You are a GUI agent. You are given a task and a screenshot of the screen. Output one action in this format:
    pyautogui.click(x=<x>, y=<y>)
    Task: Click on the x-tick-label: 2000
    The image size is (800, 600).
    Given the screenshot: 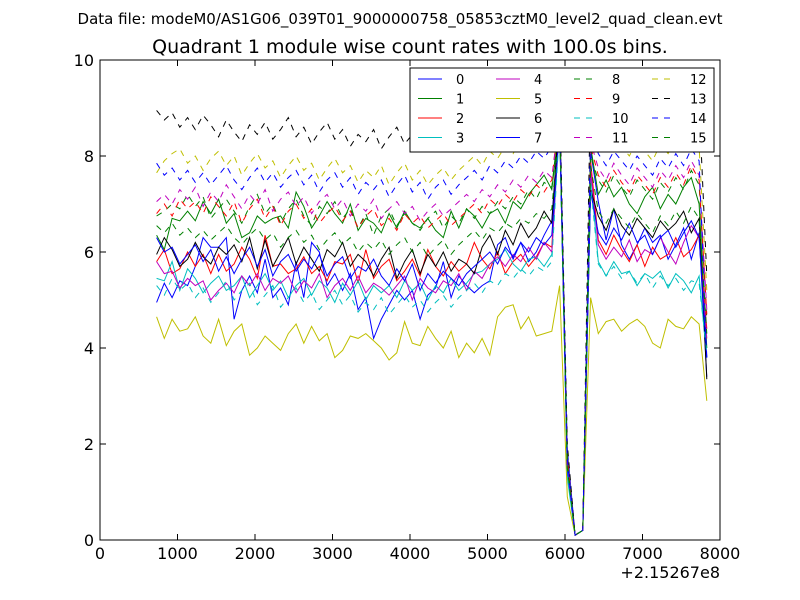 What is the action you would take?
    pyautogui.click(x=255, y=553)
    